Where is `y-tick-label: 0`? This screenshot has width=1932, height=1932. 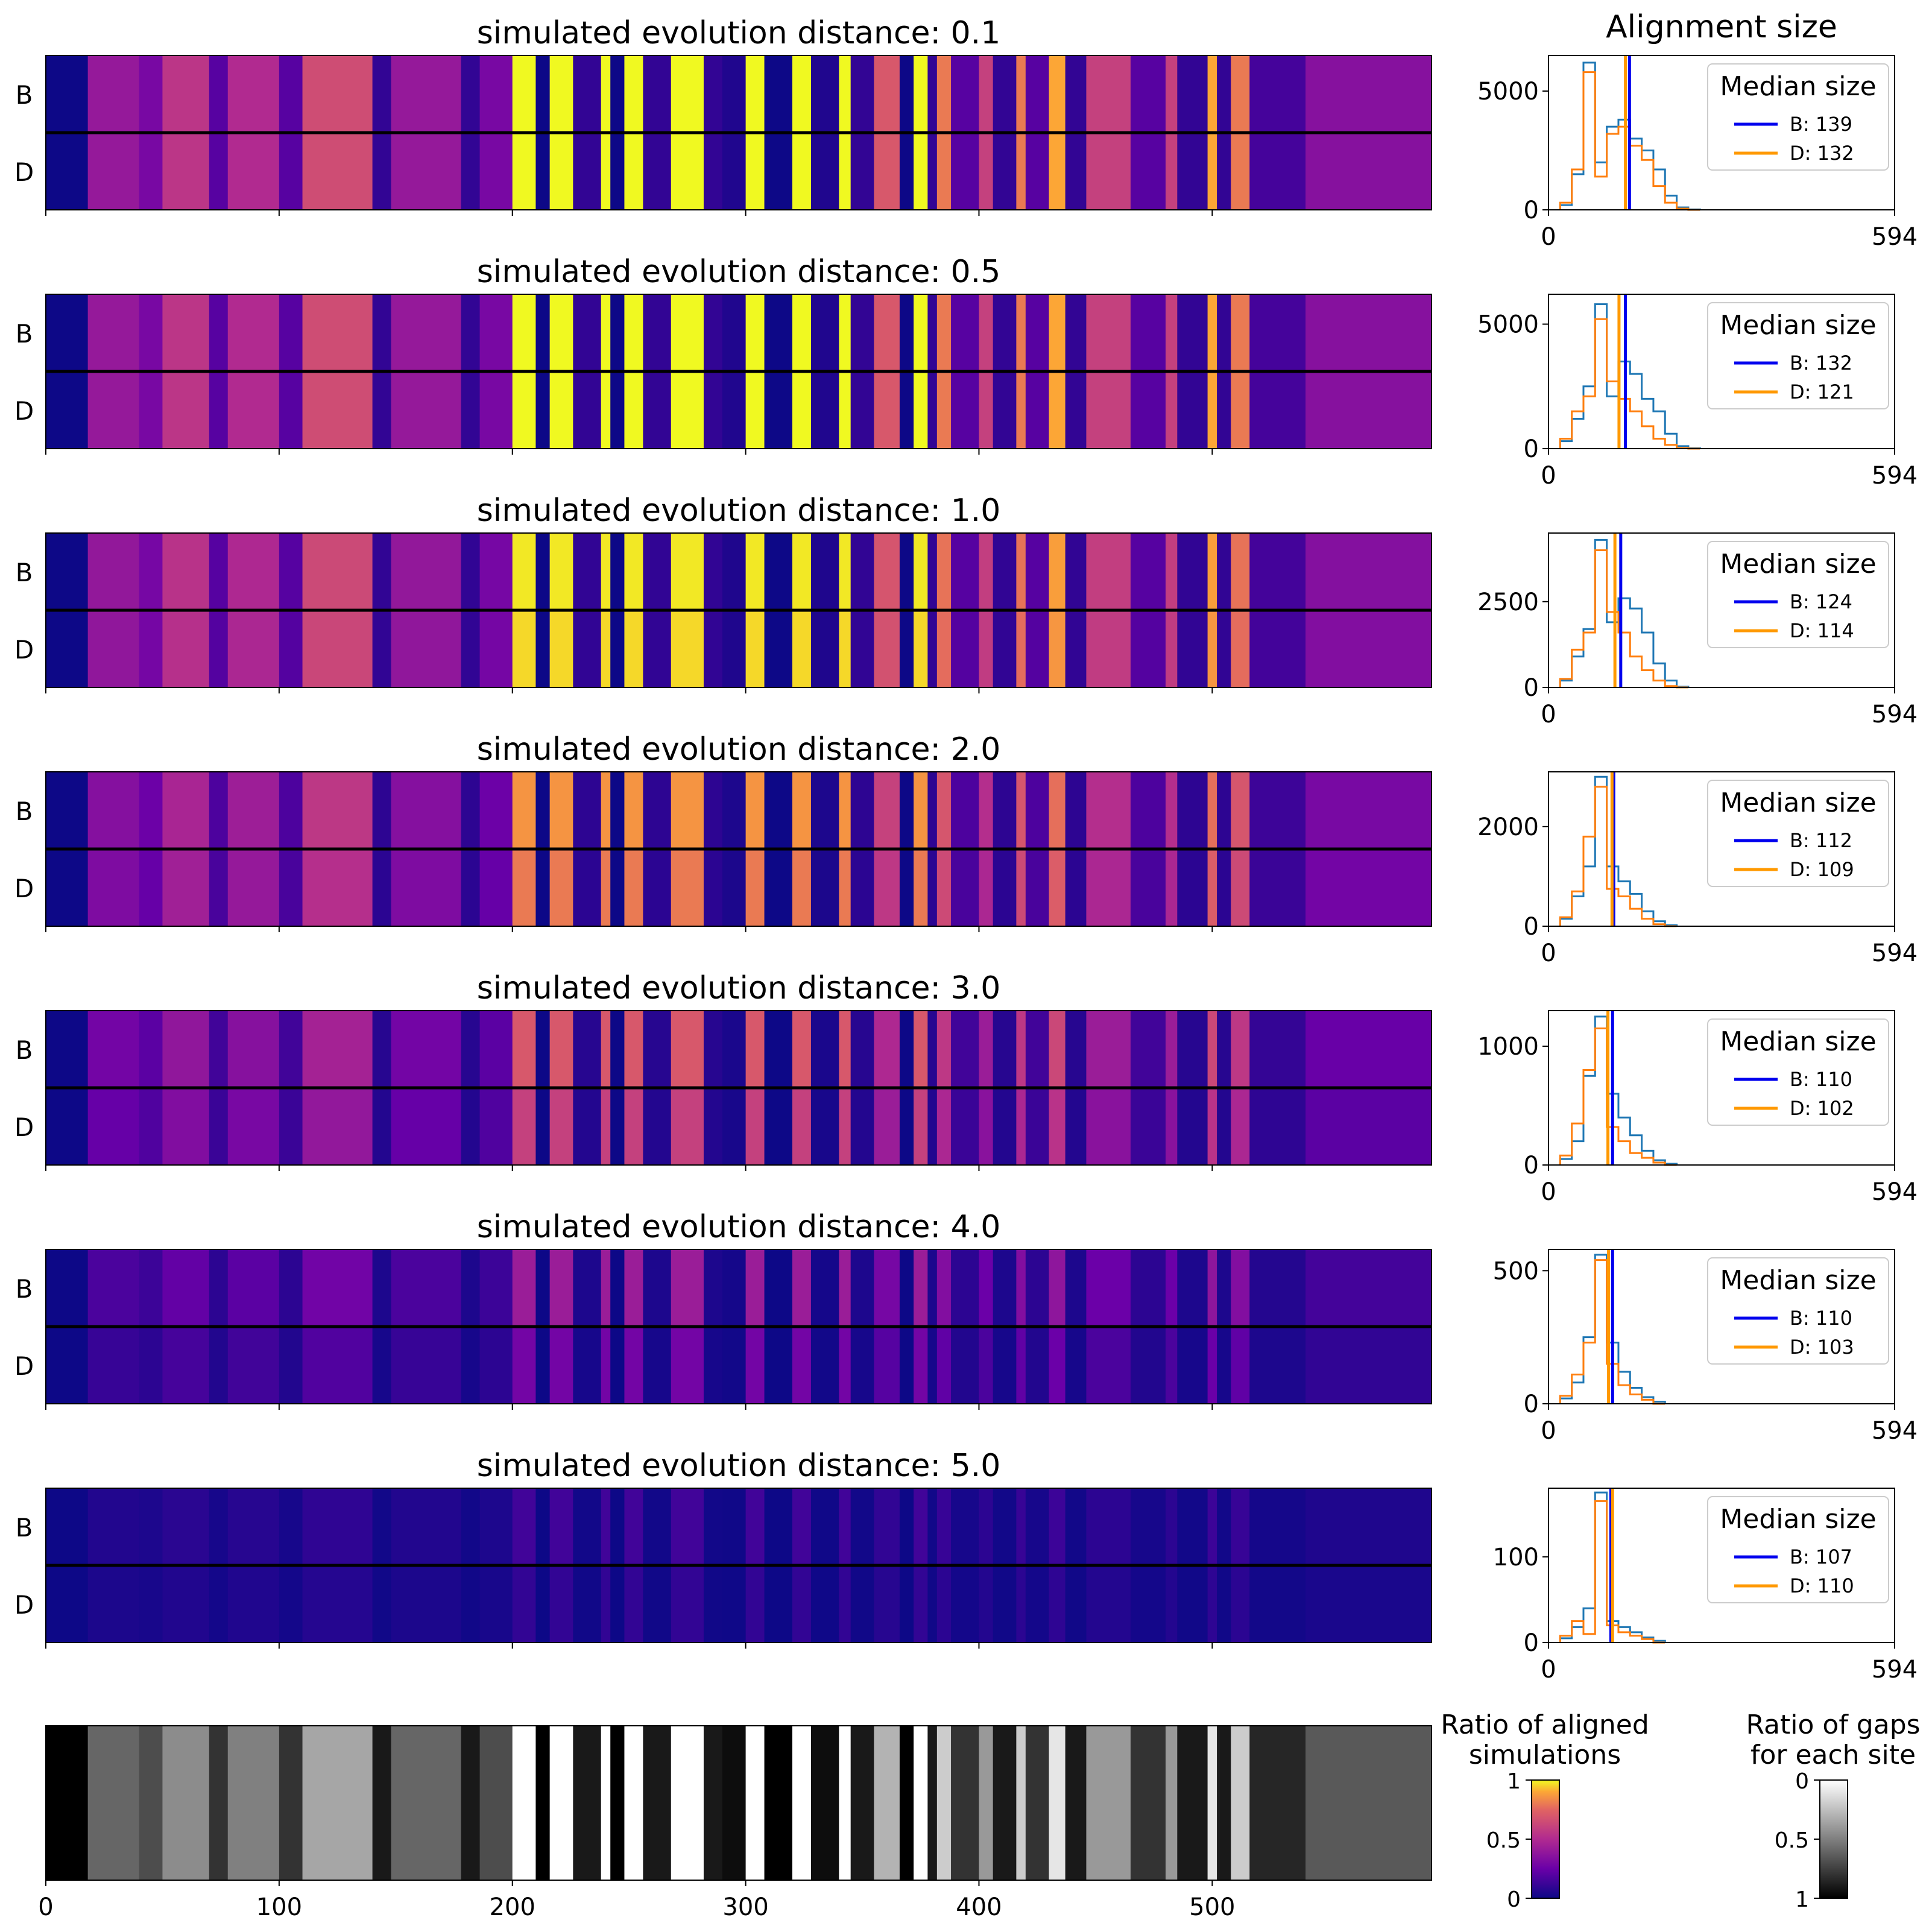
y-tick-label: 0 is located at coordinates (1531, 449).